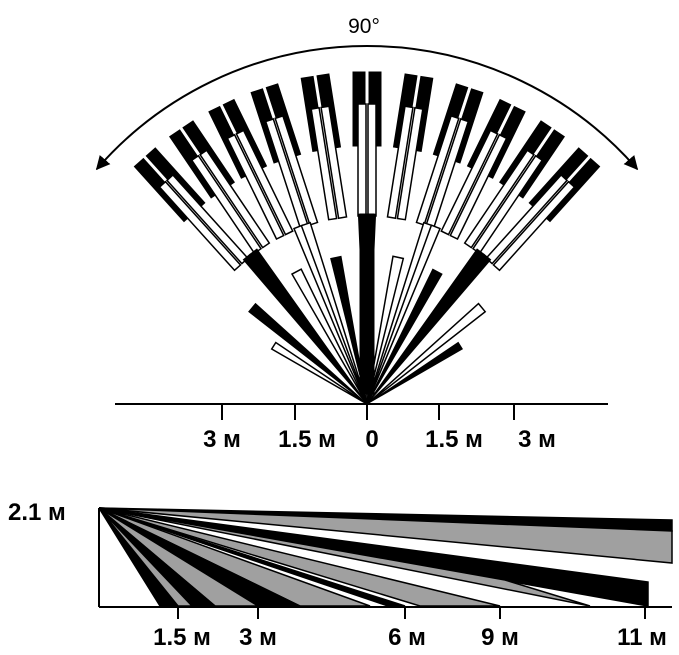 The height and width of the screenshot is (655, 679). Describe the element at coordinates (454, 439) in the screenshot. I see `top-scale-label-1-5m-right: 1.5 м` at that location.